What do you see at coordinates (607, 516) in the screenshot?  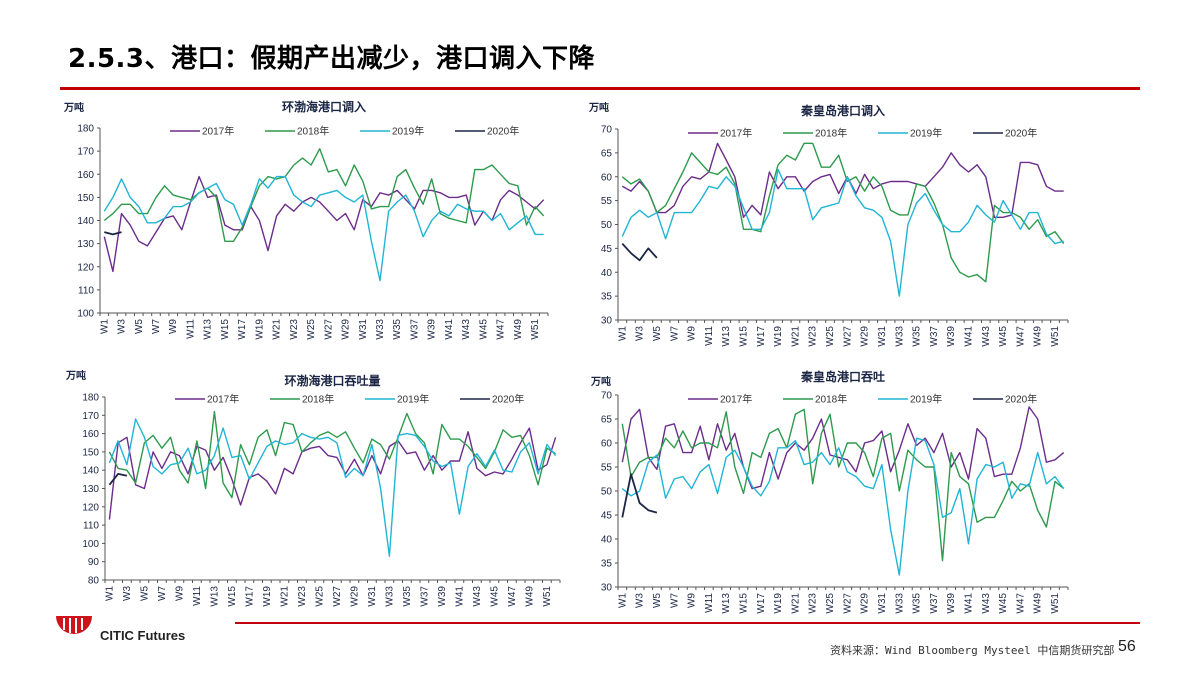 I see `y-tick-label: 45` at bounding box center [607, 516].